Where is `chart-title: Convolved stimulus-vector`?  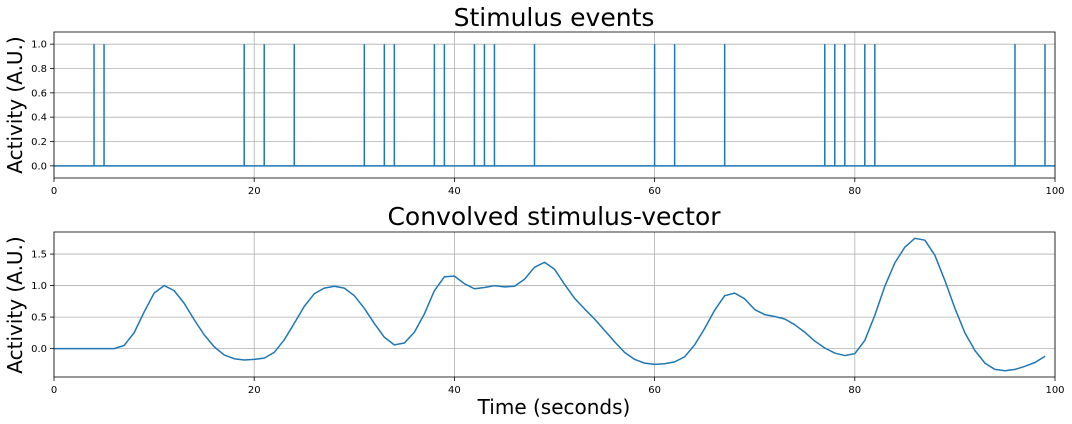 chart-title: Convolved stimulus-vector is located at coordinates (554, 216).